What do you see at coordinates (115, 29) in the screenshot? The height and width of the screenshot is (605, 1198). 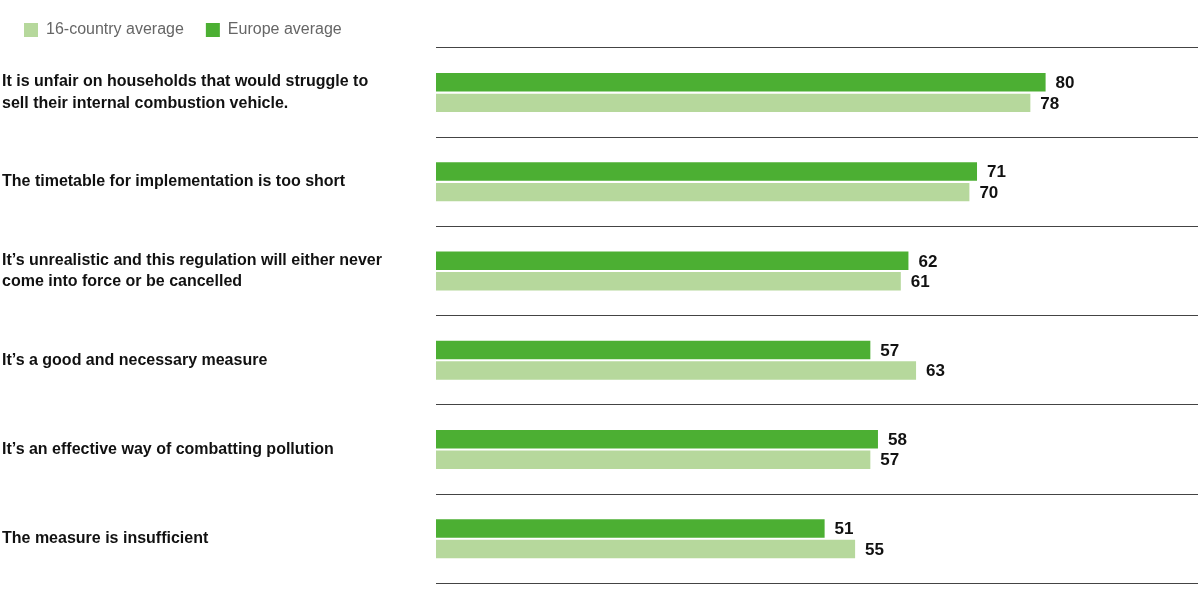 I see `legend-label: 16-country average` at bounding box center [115, 29].